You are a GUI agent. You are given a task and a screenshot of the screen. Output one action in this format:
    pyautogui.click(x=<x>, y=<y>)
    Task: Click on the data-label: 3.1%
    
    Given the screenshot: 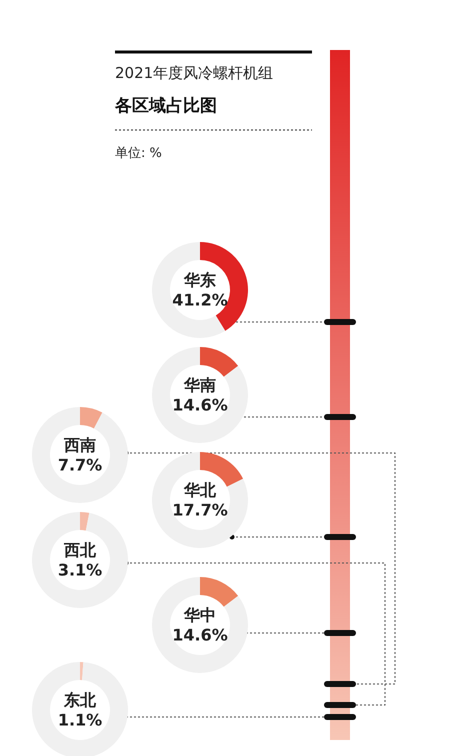 What is the action you would take?
    pyautogui.click(x=80, y=570)
    